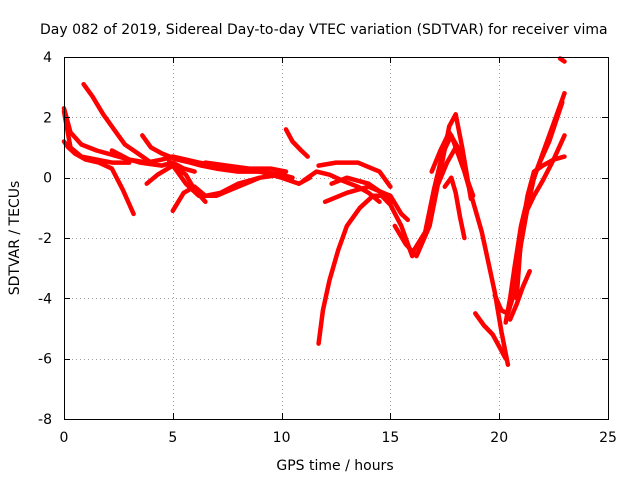 The image size is (640, 480). Describe the element at coordinates (45, 420) in the screenshot. I see `y-tick-label: -8` at that location.